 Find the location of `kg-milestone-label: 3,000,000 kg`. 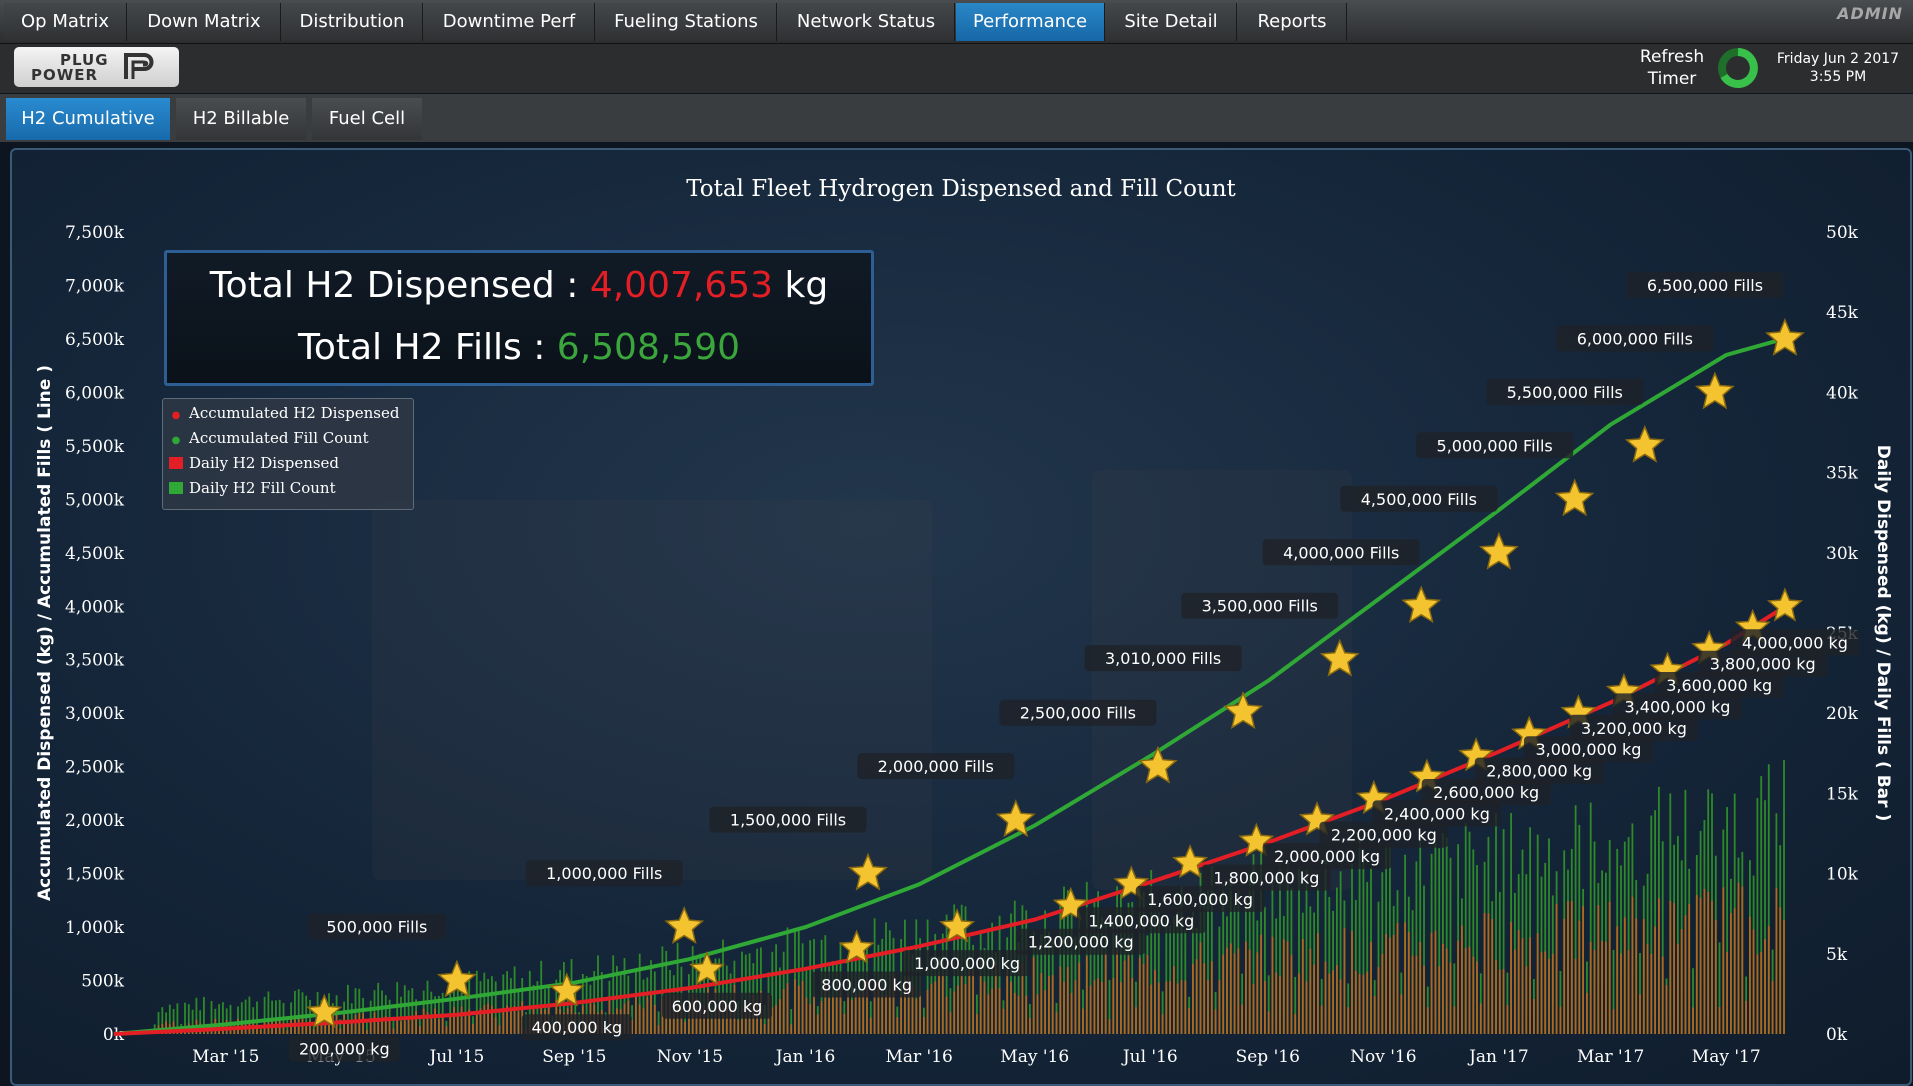

kg-milestone-label: 3,000,000 kg is located at coordinates (1588, 749).